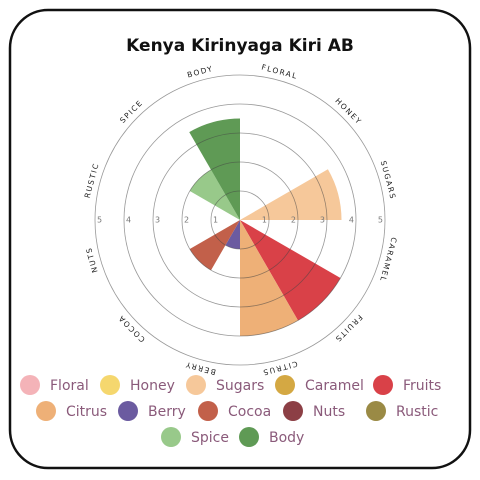 The height and width of the screenshot is (480, 480). Describe the element at coordinates (152, 386) in the screenshot. I see `legend-label: Honey` at that location.